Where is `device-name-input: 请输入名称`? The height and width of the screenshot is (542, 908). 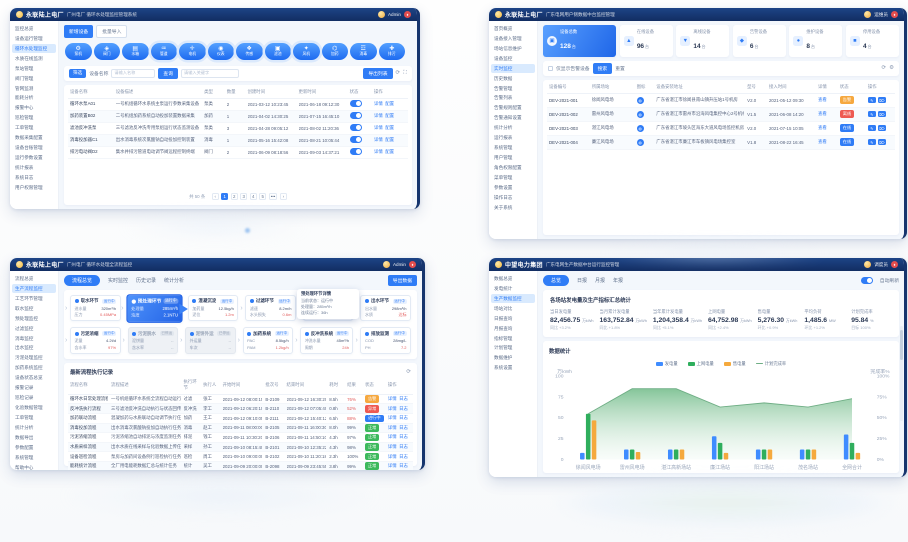
device-name-input: 请输入名称 is located at coordinates (133, 73).